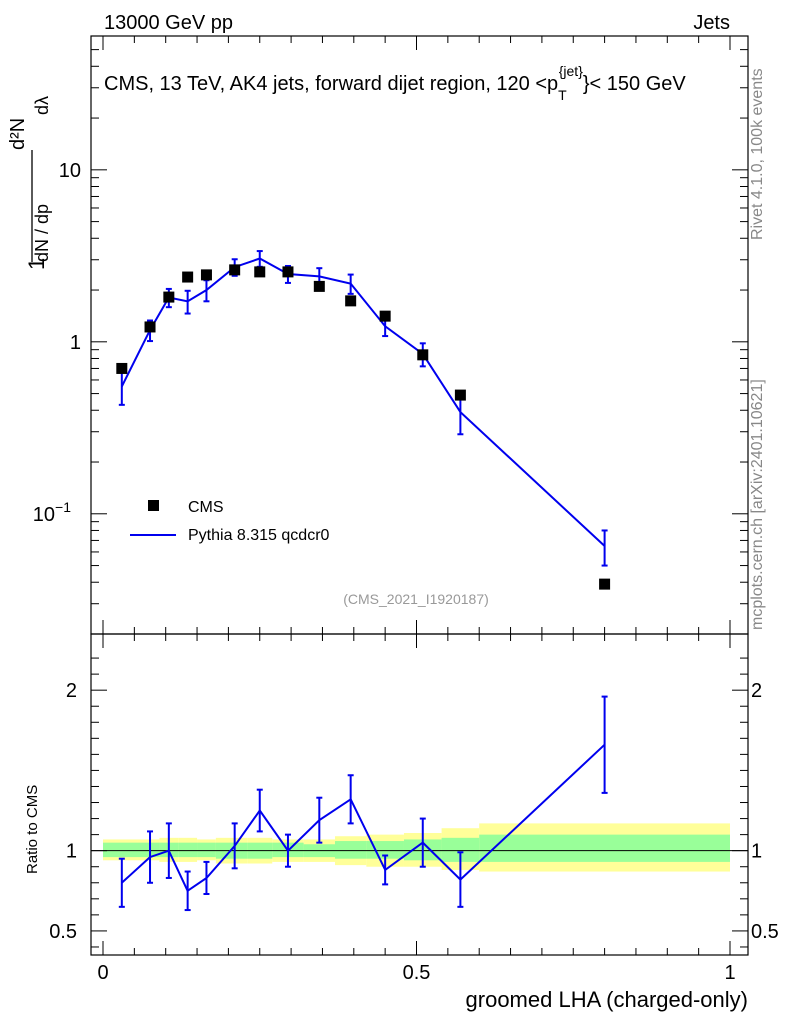  I want to click on ratio-y-axis-label: Ratio to CMS, so click(32, 829).